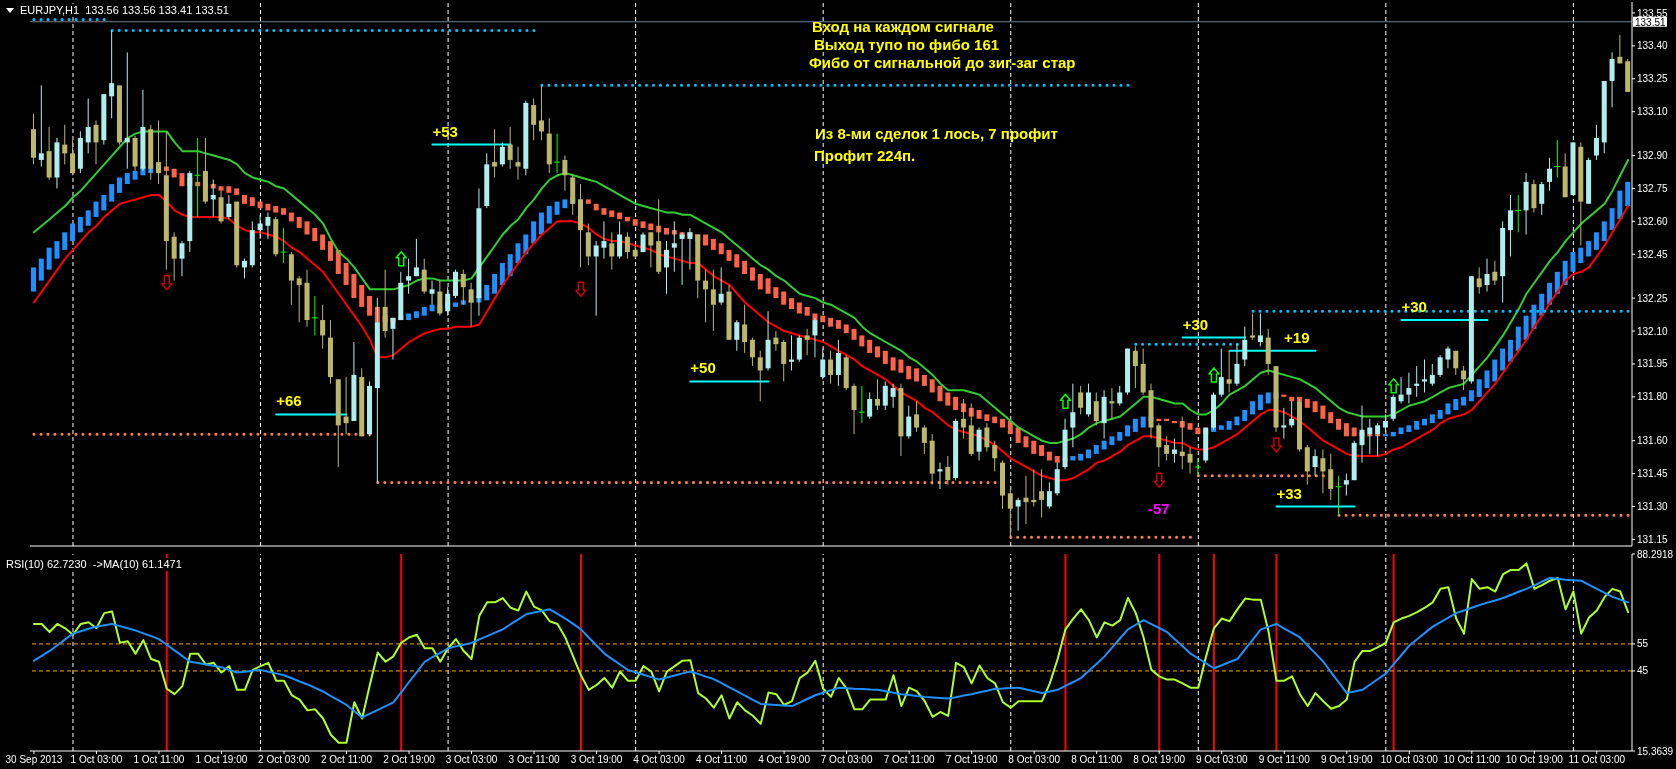  What do you see at coordinates (1097, 760) in the screenshot?
I see `x-tick-label: 8 Oct 11:00` at bounding box center [1097, 760].